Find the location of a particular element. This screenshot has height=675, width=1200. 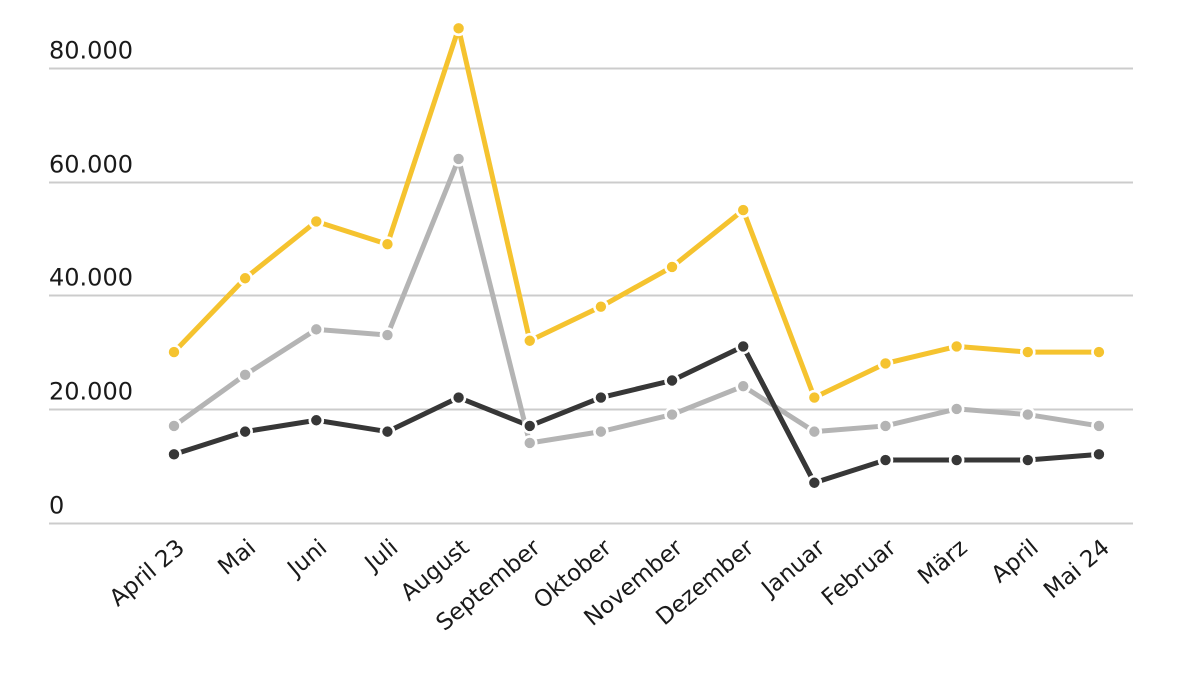

x-tick-label: April 23 is located at coordinates (147, 573).